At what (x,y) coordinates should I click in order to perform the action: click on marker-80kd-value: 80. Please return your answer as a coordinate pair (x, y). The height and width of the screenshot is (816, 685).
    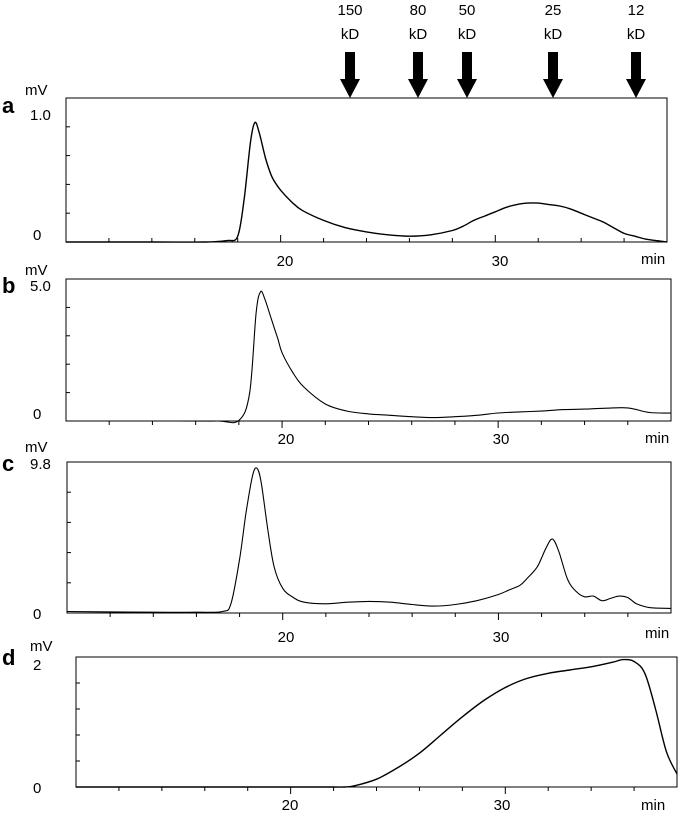
    Looking at the image, I should click on (418, 10).